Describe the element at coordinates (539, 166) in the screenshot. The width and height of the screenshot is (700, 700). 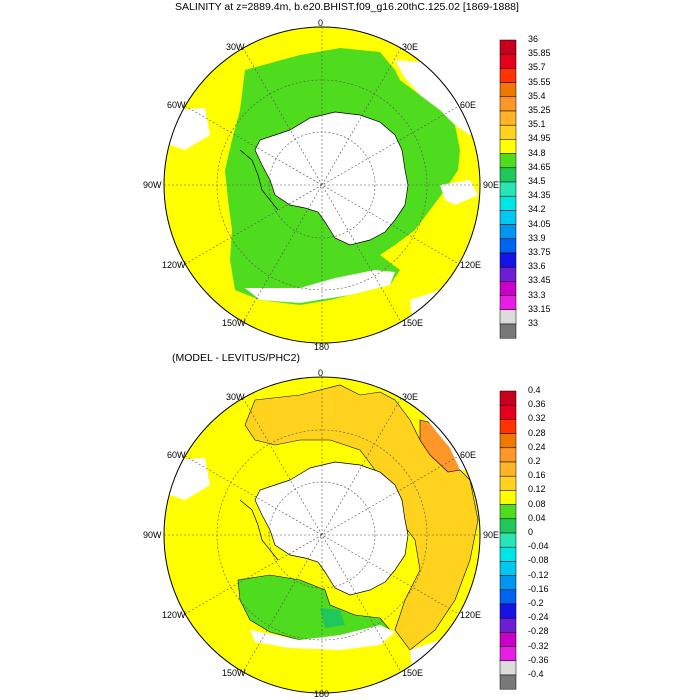
I see `colorbar-tick-label: 34.65` at that location.